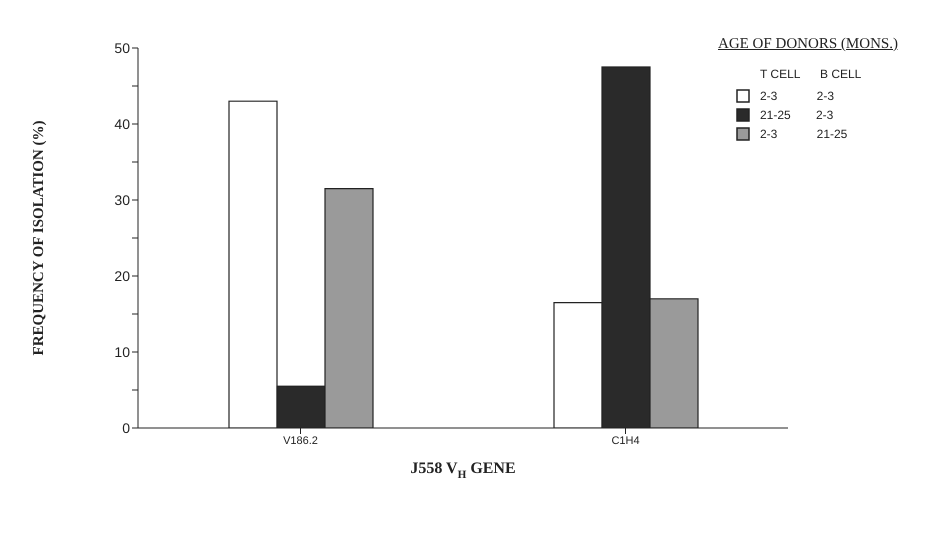 This screenshot has height=536, width=926. What do you see at coordinates (797, 96) in the screenshot?
I see `legend-label: 2-3 2-3` at bounding box center [797, 96].